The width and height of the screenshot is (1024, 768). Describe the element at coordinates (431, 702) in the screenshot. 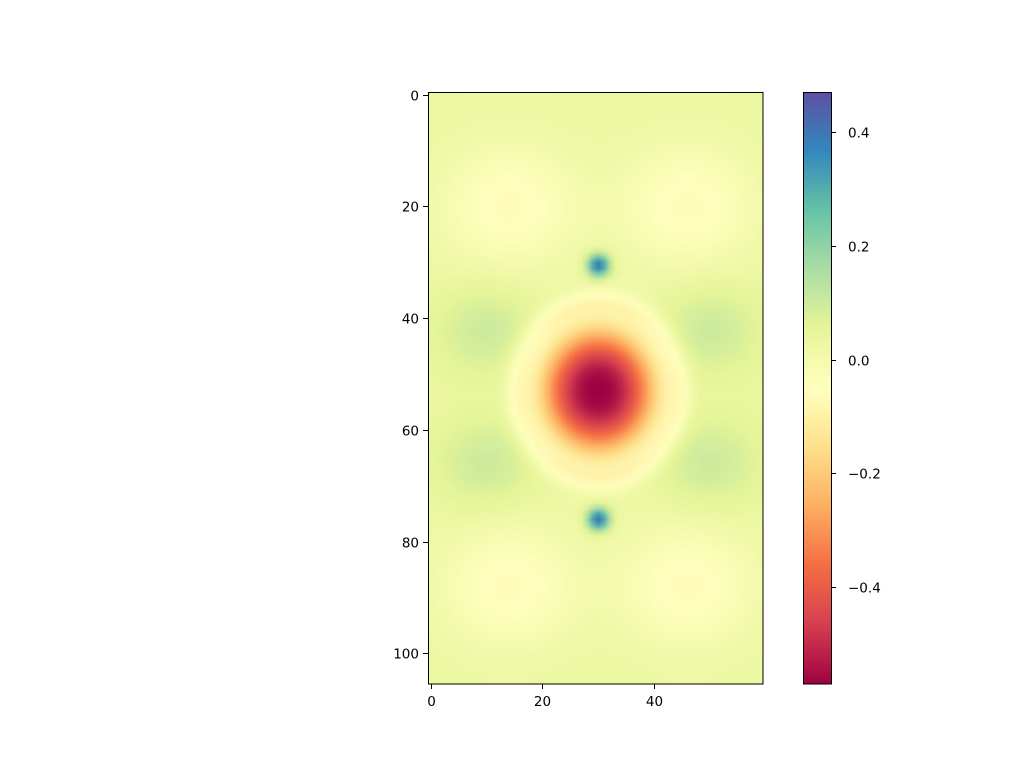

I see `x-tick-label: 0` at that location.